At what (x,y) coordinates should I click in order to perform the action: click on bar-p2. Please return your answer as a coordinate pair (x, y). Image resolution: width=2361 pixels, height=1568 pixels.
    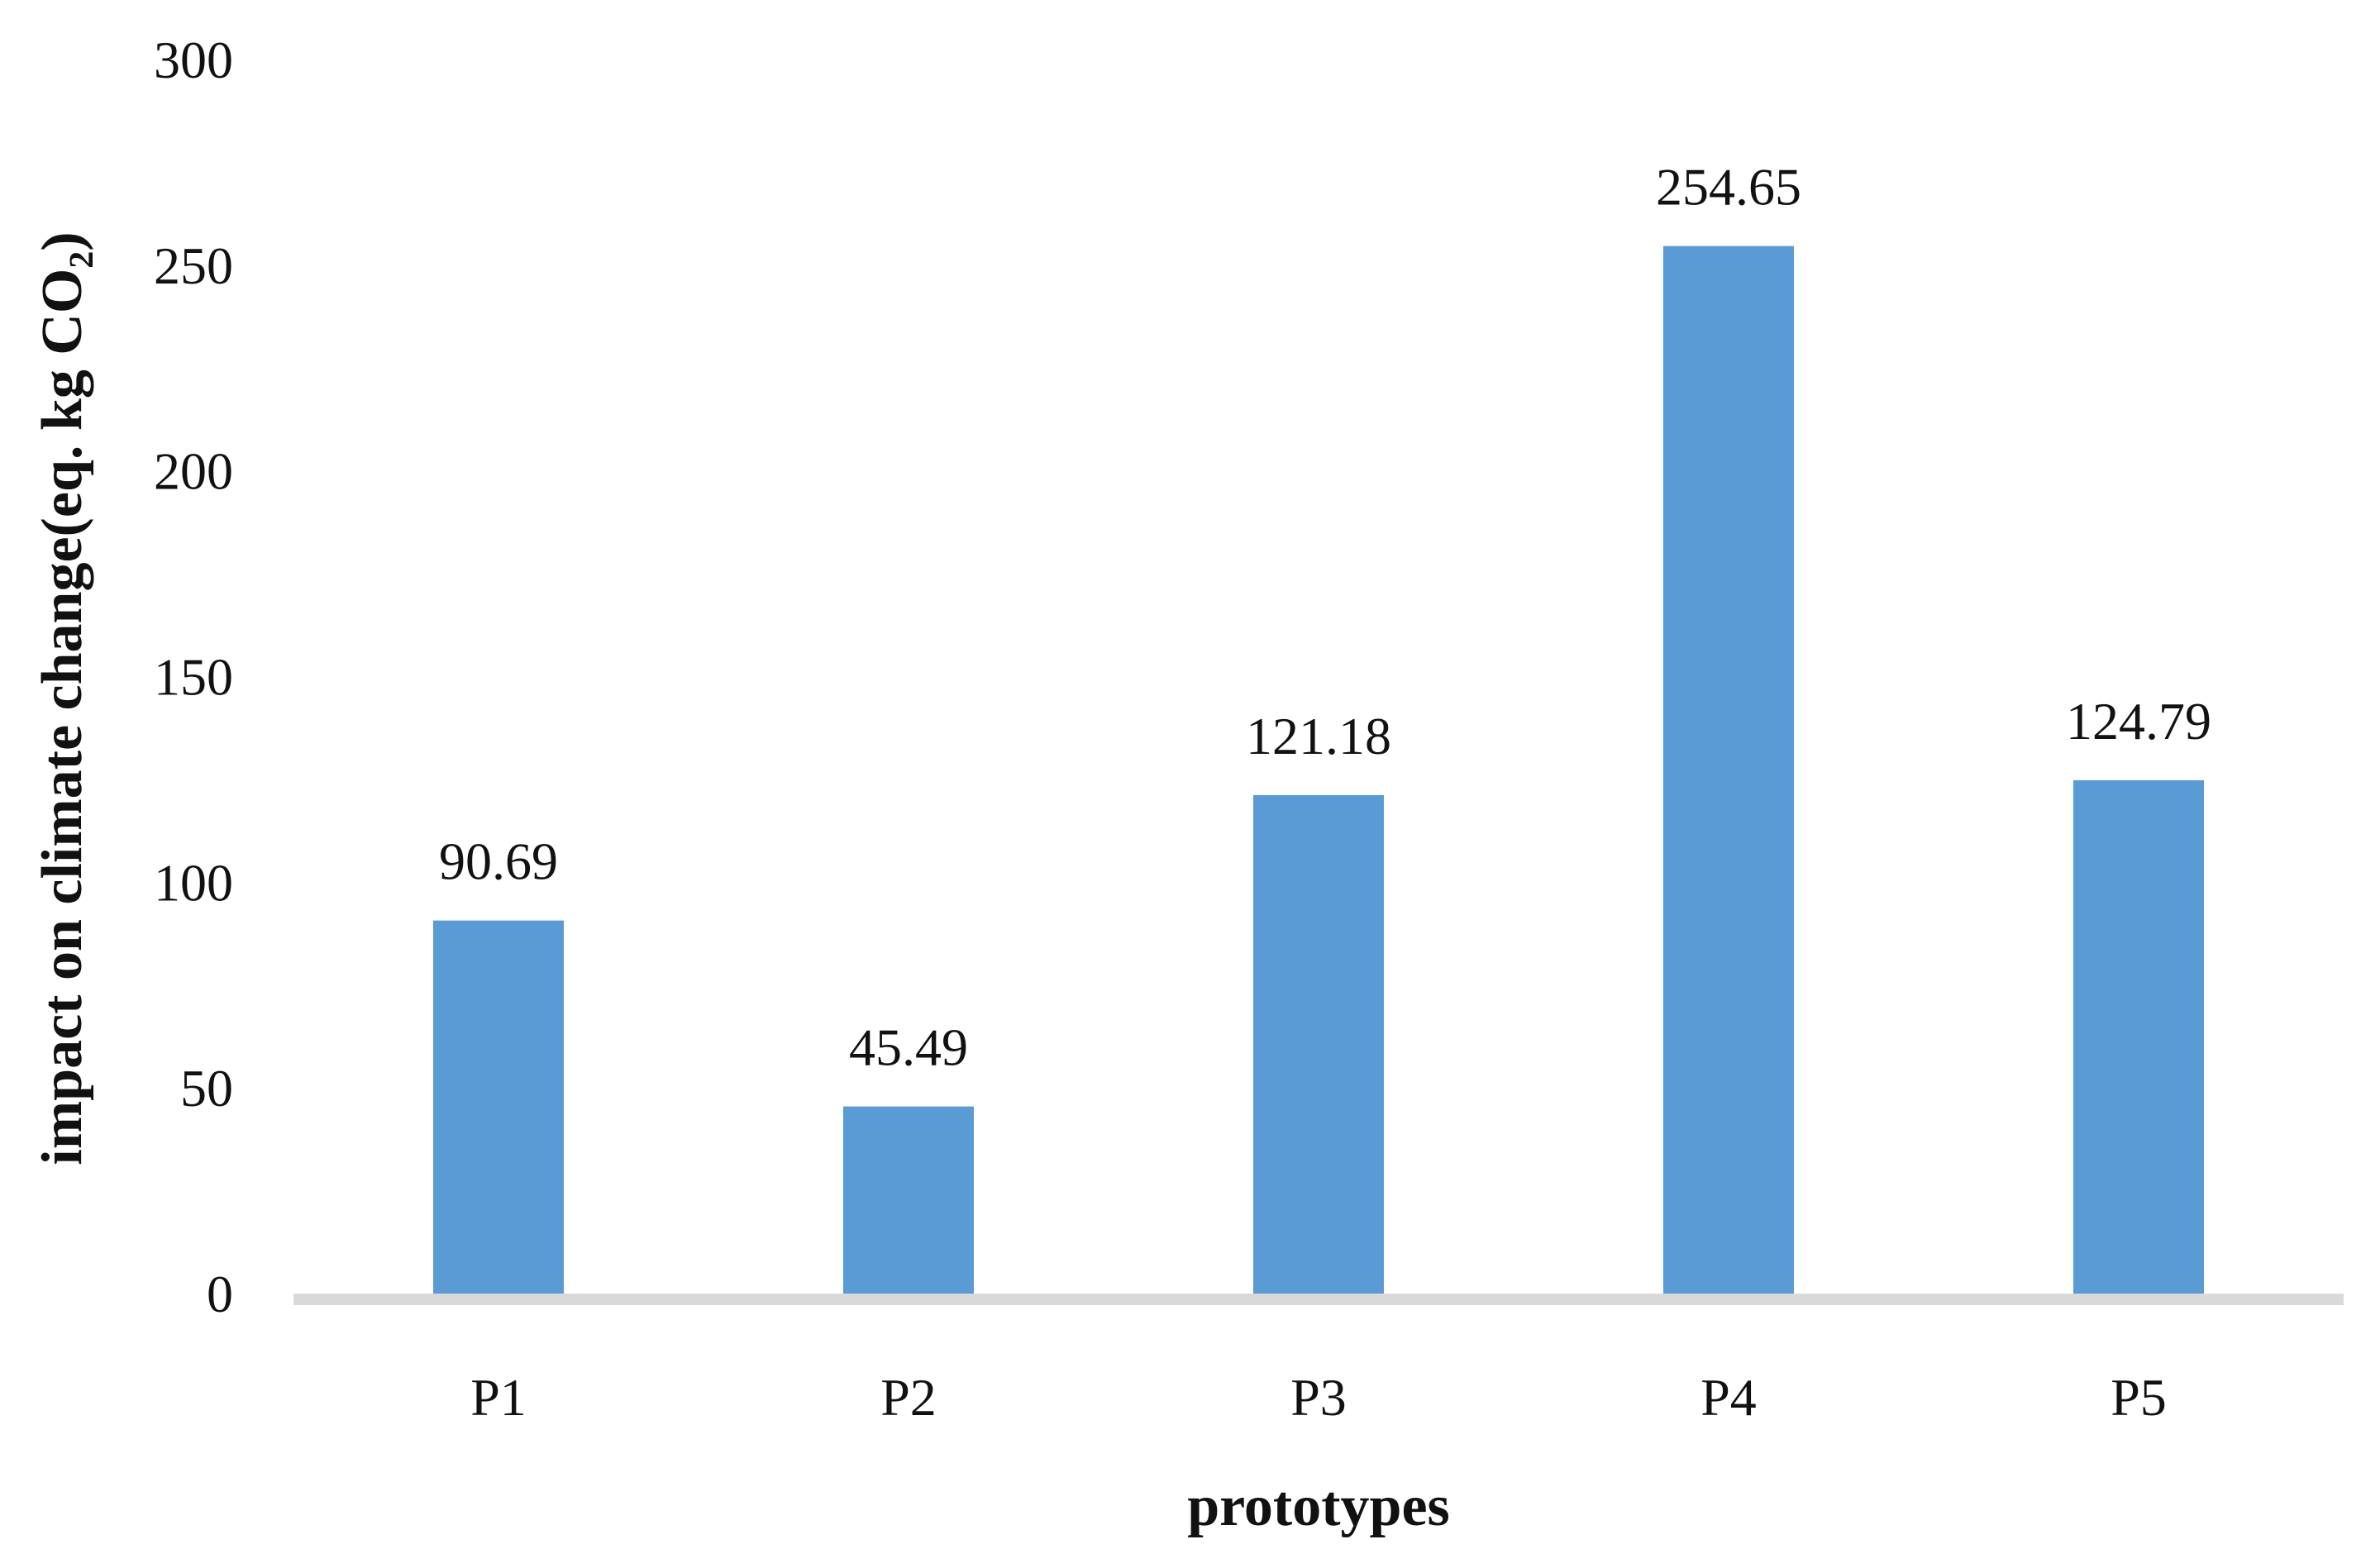
    Looking at the image, I should click on (908, 1200).